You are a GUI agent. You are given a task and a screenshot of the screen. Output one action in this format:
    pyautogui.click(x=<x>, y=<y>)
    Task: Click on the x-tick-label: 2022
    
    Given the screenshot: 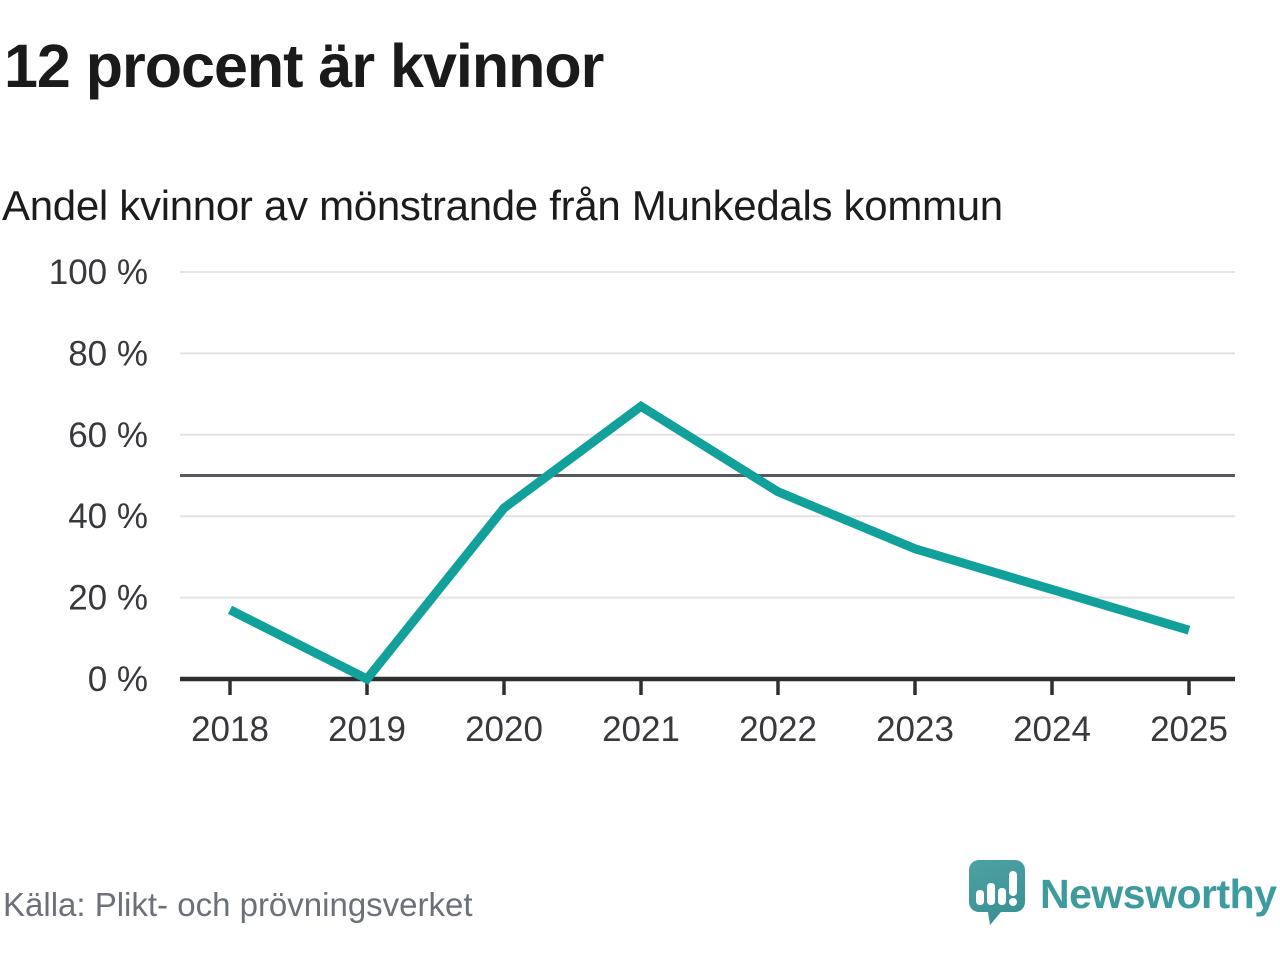 What is the action you would take?
    pyautogui.click(x=778, y=729)
    